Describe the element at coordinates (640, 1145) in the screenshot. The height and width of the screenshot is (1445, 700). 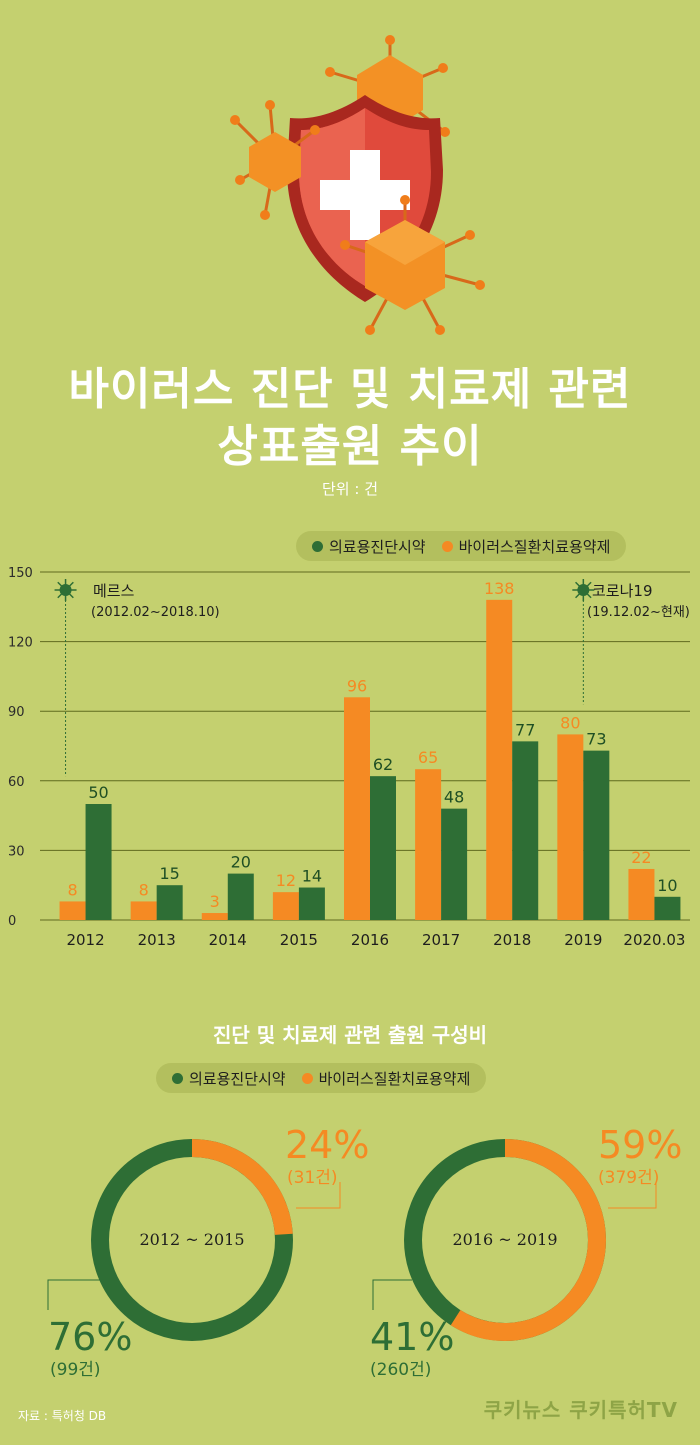
I see `donut-percent-label: 59%` at that location.